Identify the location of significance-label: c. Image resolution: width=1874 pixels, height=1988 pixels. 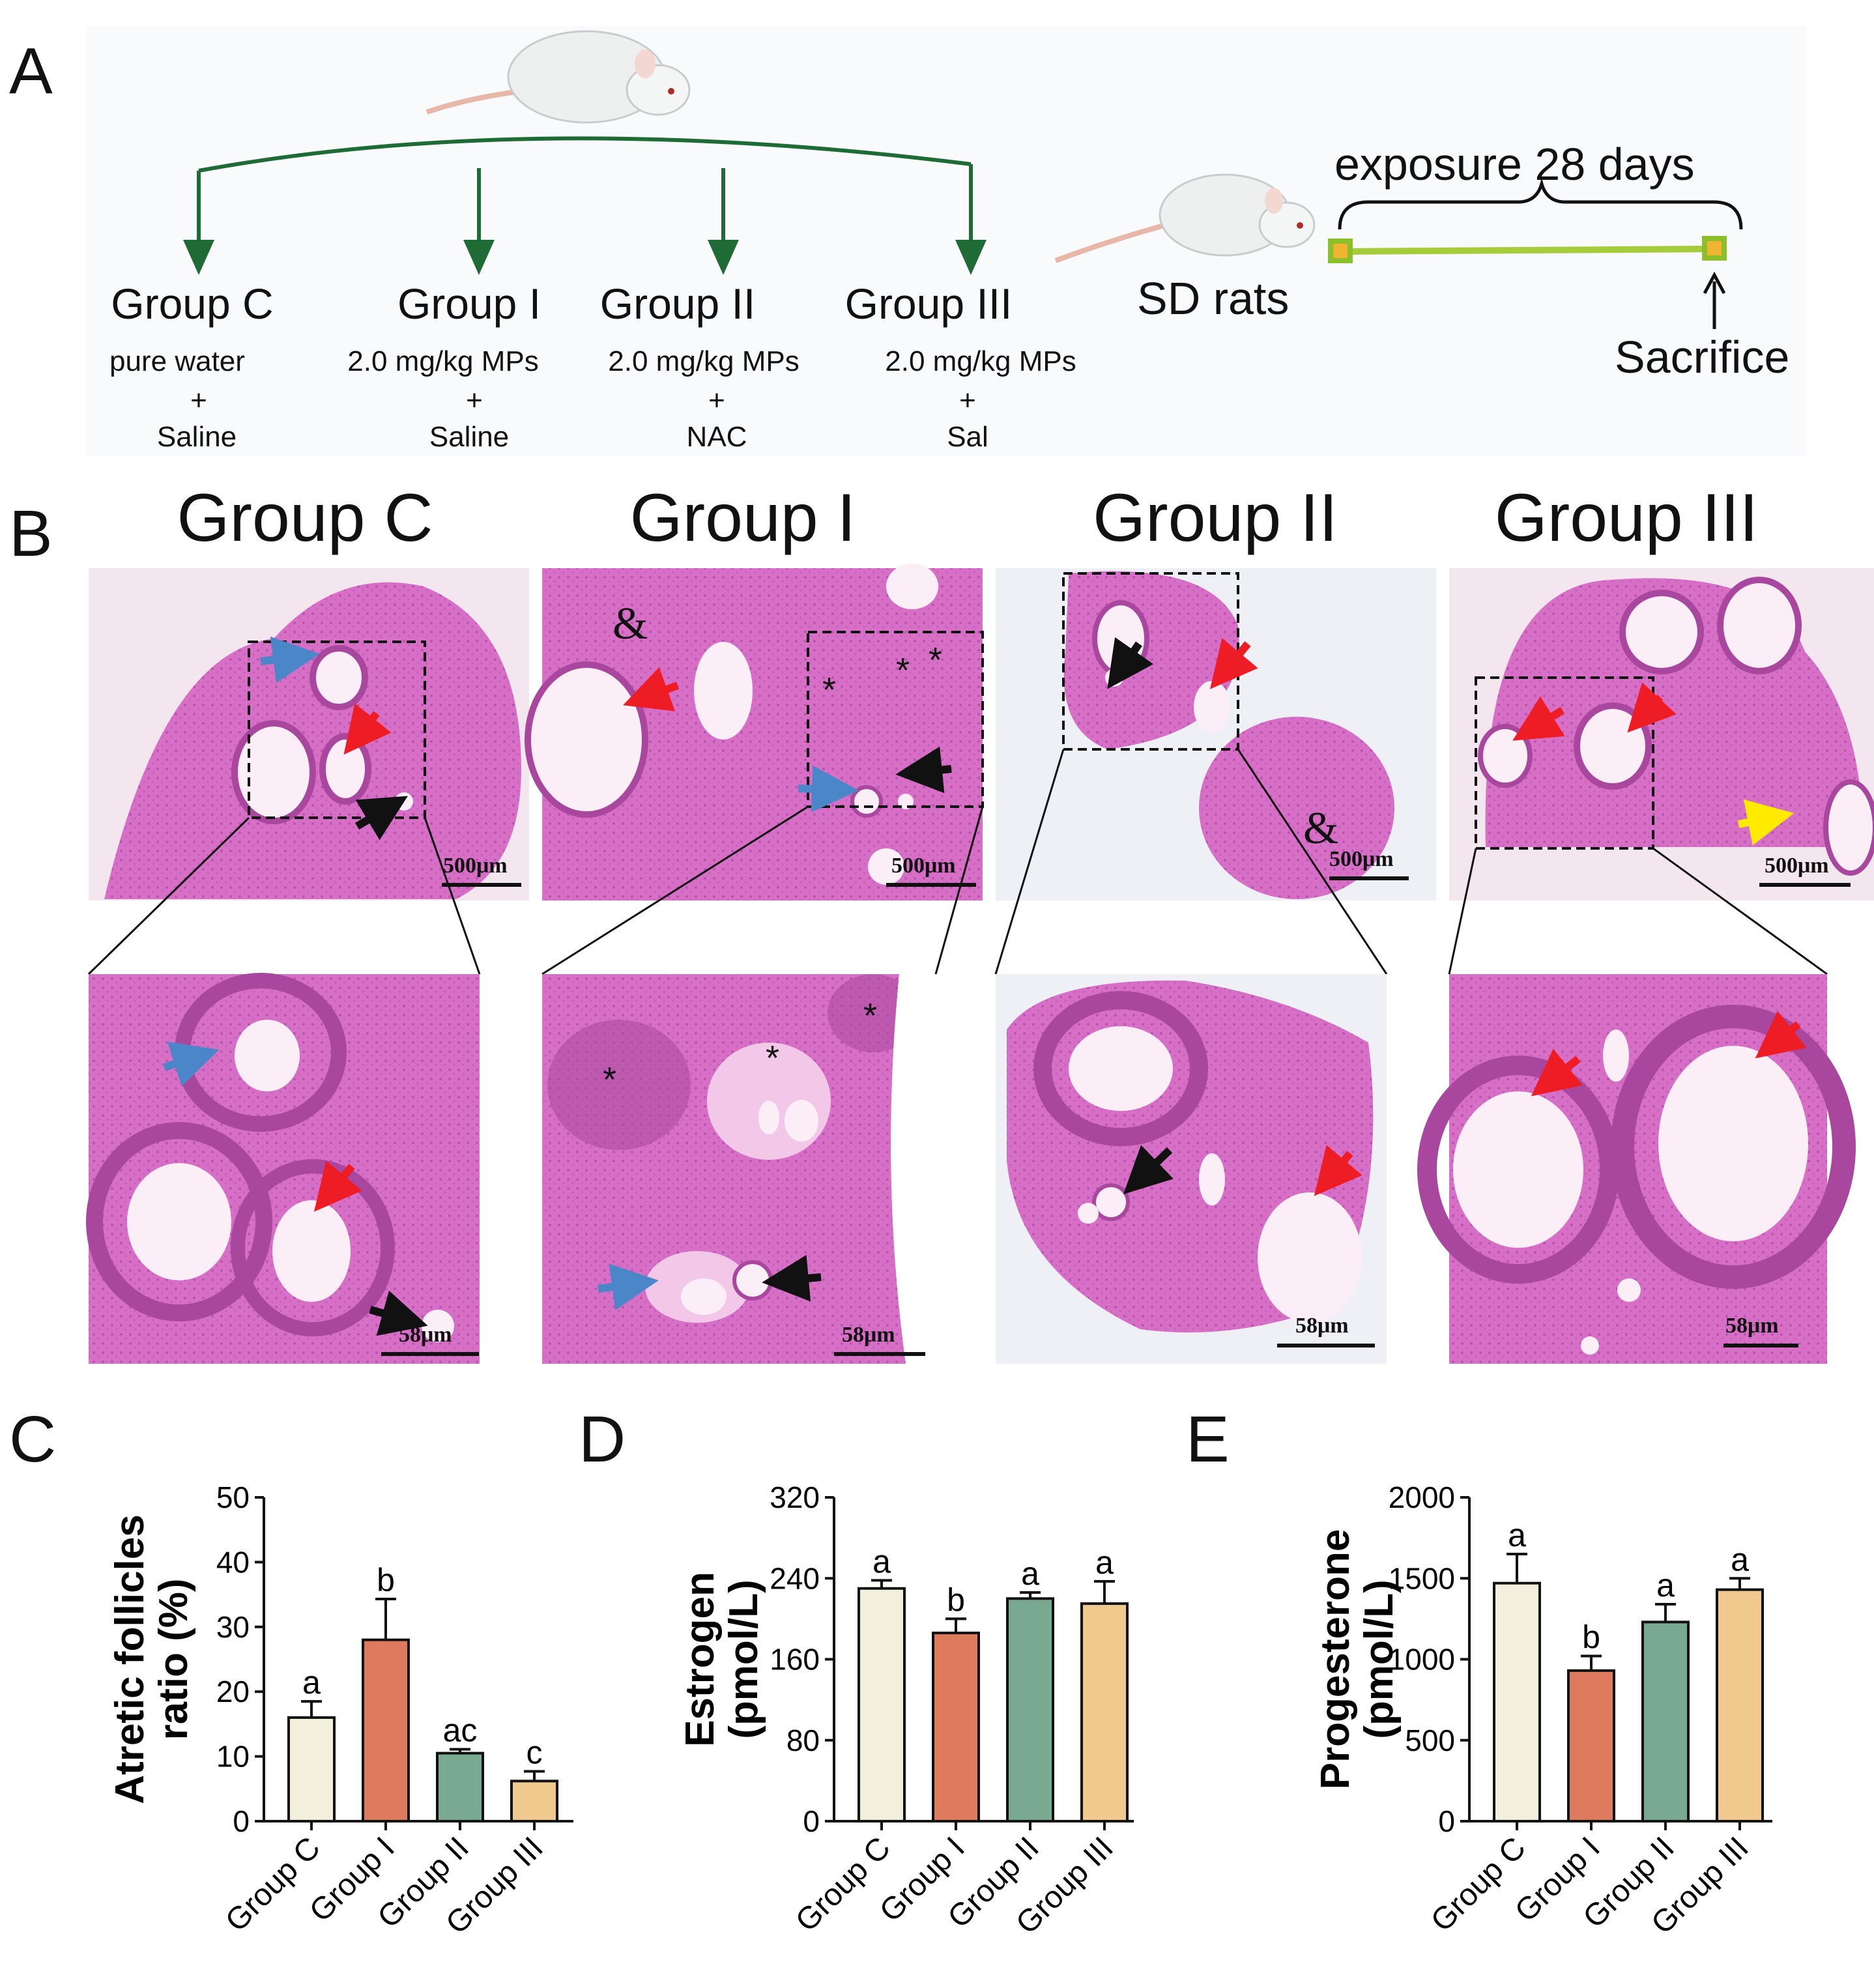
(534, 1752).